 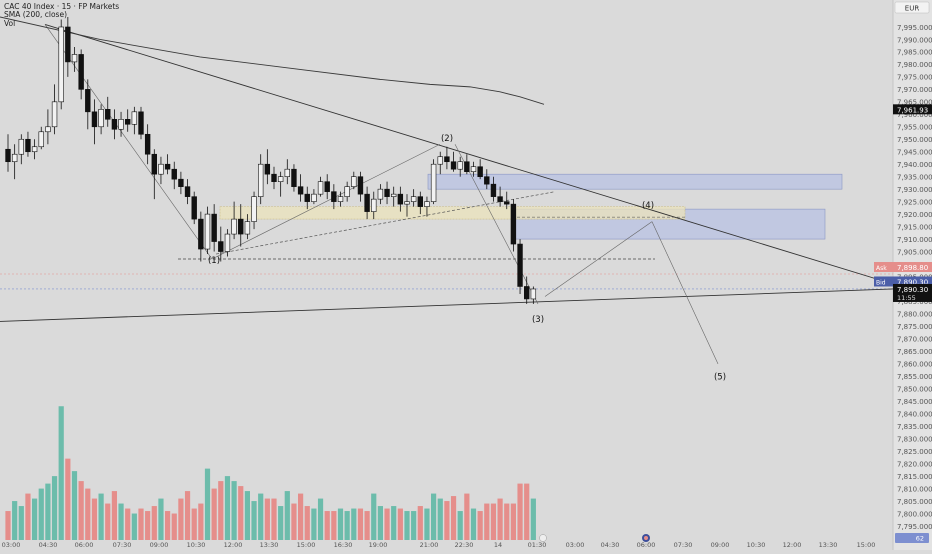 What do you see at coordinates (62, 6) in the screenshot?
I see `symbol-title: CAC 40 Index · 15 · FP Markets` at bounding box center [62, 6].